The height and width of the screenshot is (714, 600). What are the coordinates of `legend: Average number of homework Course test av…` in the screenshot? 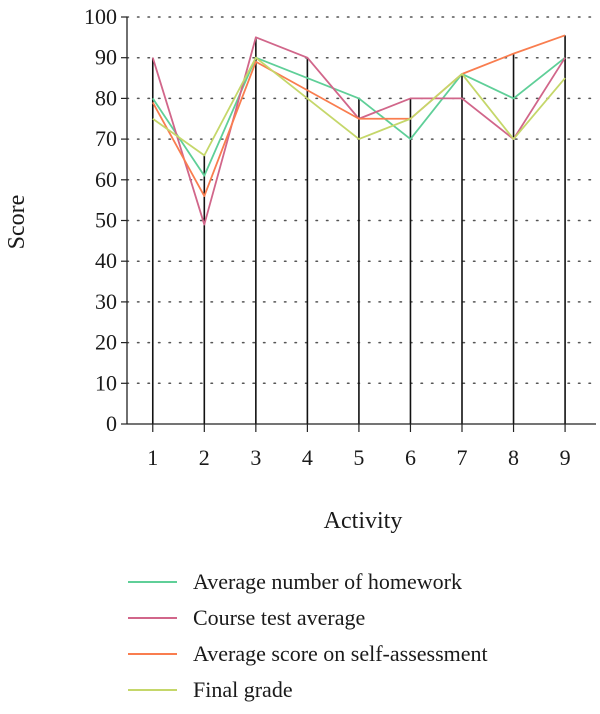 It's located at (308, 635).